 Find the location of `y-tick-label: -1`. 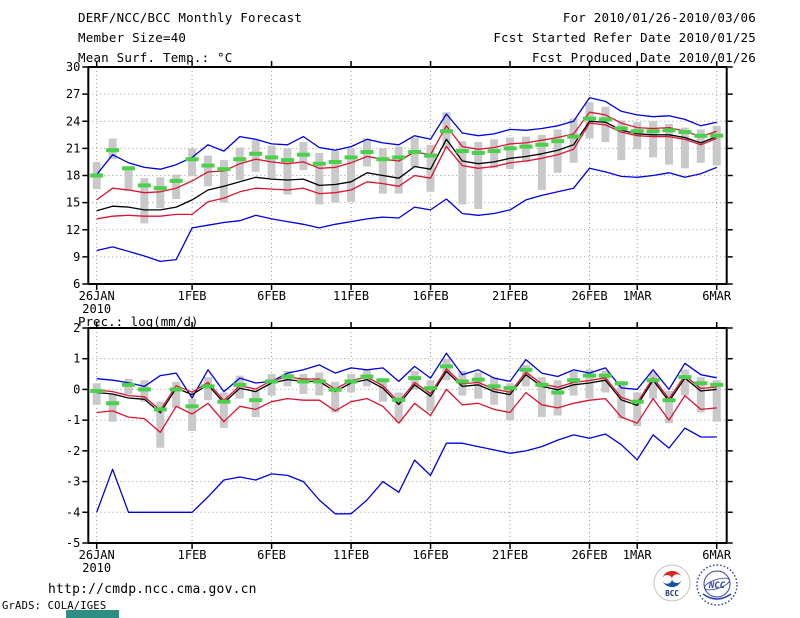

y-tick-label: -1 is located at coordinates (73, 420).